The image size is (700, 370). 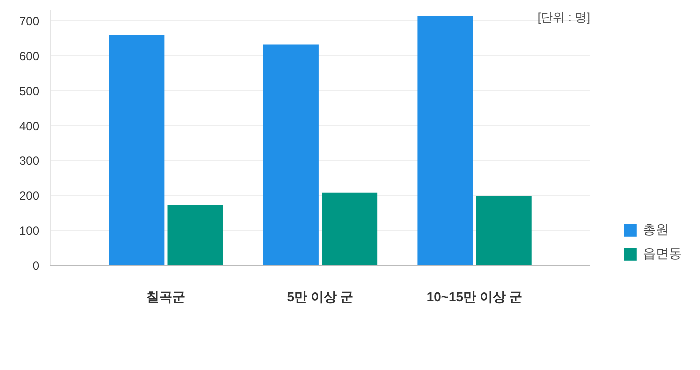 What do you see at coordinates (656, 230) in the screenshot?
I see `legend-label: 총원` at bounding box center [656, 230].